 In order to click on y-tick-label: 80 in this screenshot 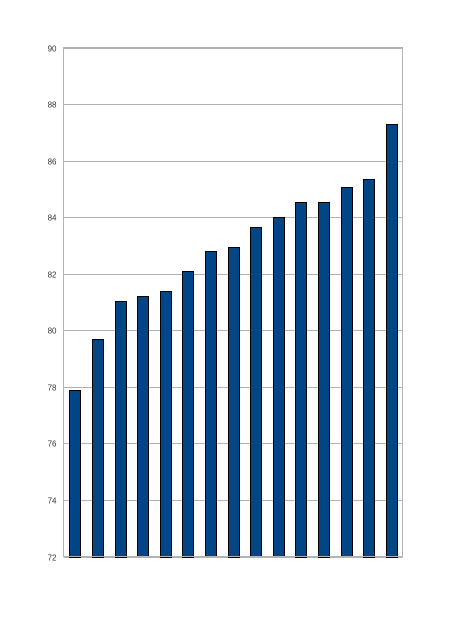, I will do `click(52, 331)`.